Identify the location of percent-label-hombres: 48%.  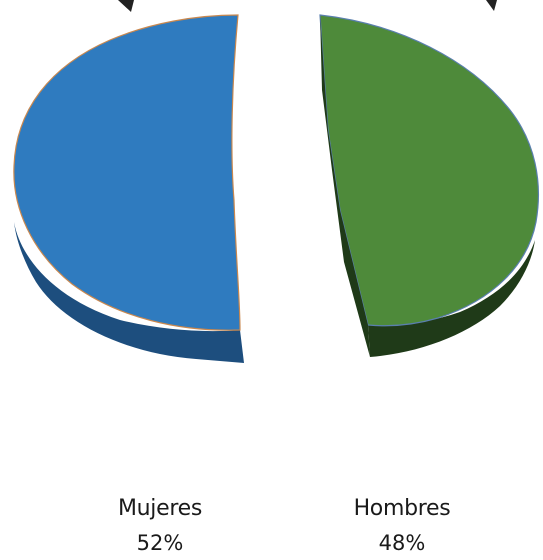
(402, 543).